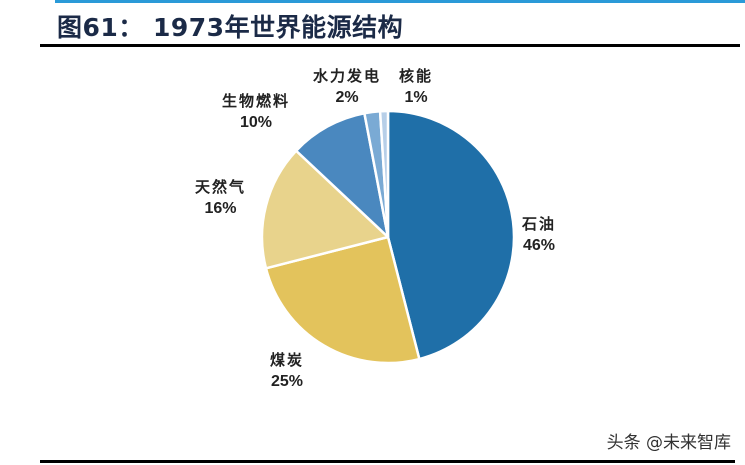  I want to click on label-nuclear: 核能 1%, so click(416, 86).